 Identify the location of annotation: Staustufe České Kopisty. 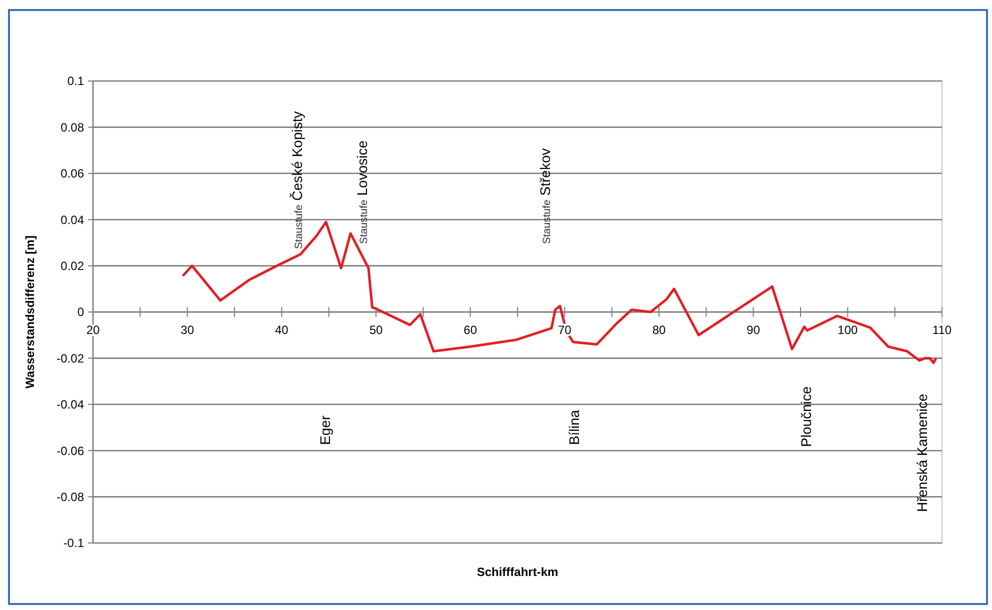
(296, 180).